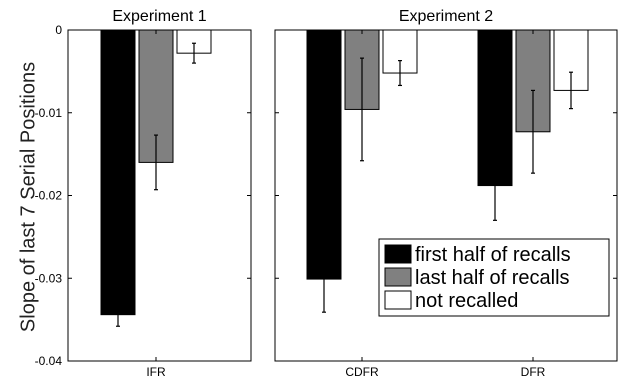  I want to click on y-tick-label: -0.02, so click(49, 196).